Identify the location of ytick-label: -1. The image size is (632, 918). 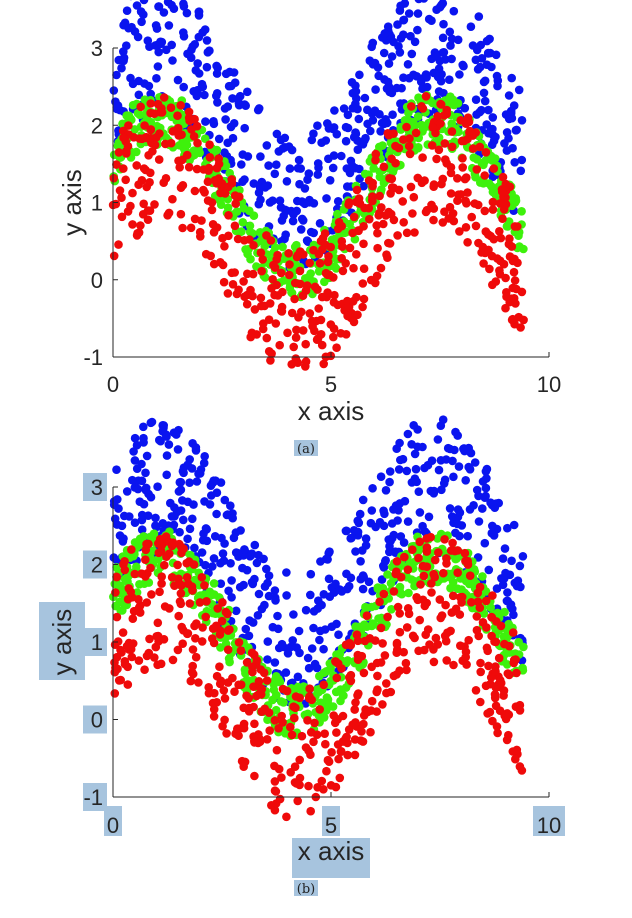
(93, 797).